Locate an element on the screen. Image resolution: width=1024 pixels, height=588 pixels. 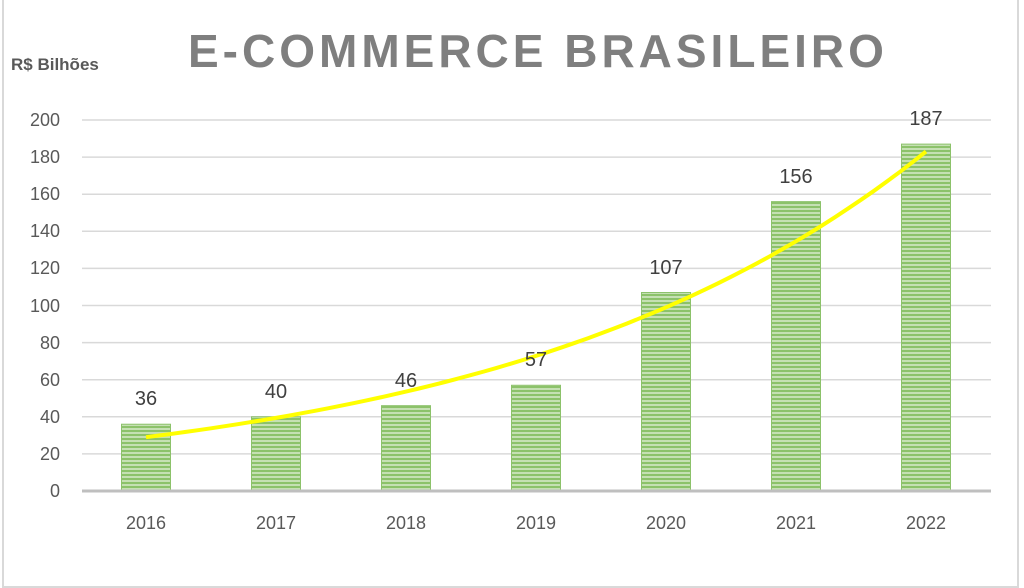
data-label: 107 is located at coordinates (666, 267).